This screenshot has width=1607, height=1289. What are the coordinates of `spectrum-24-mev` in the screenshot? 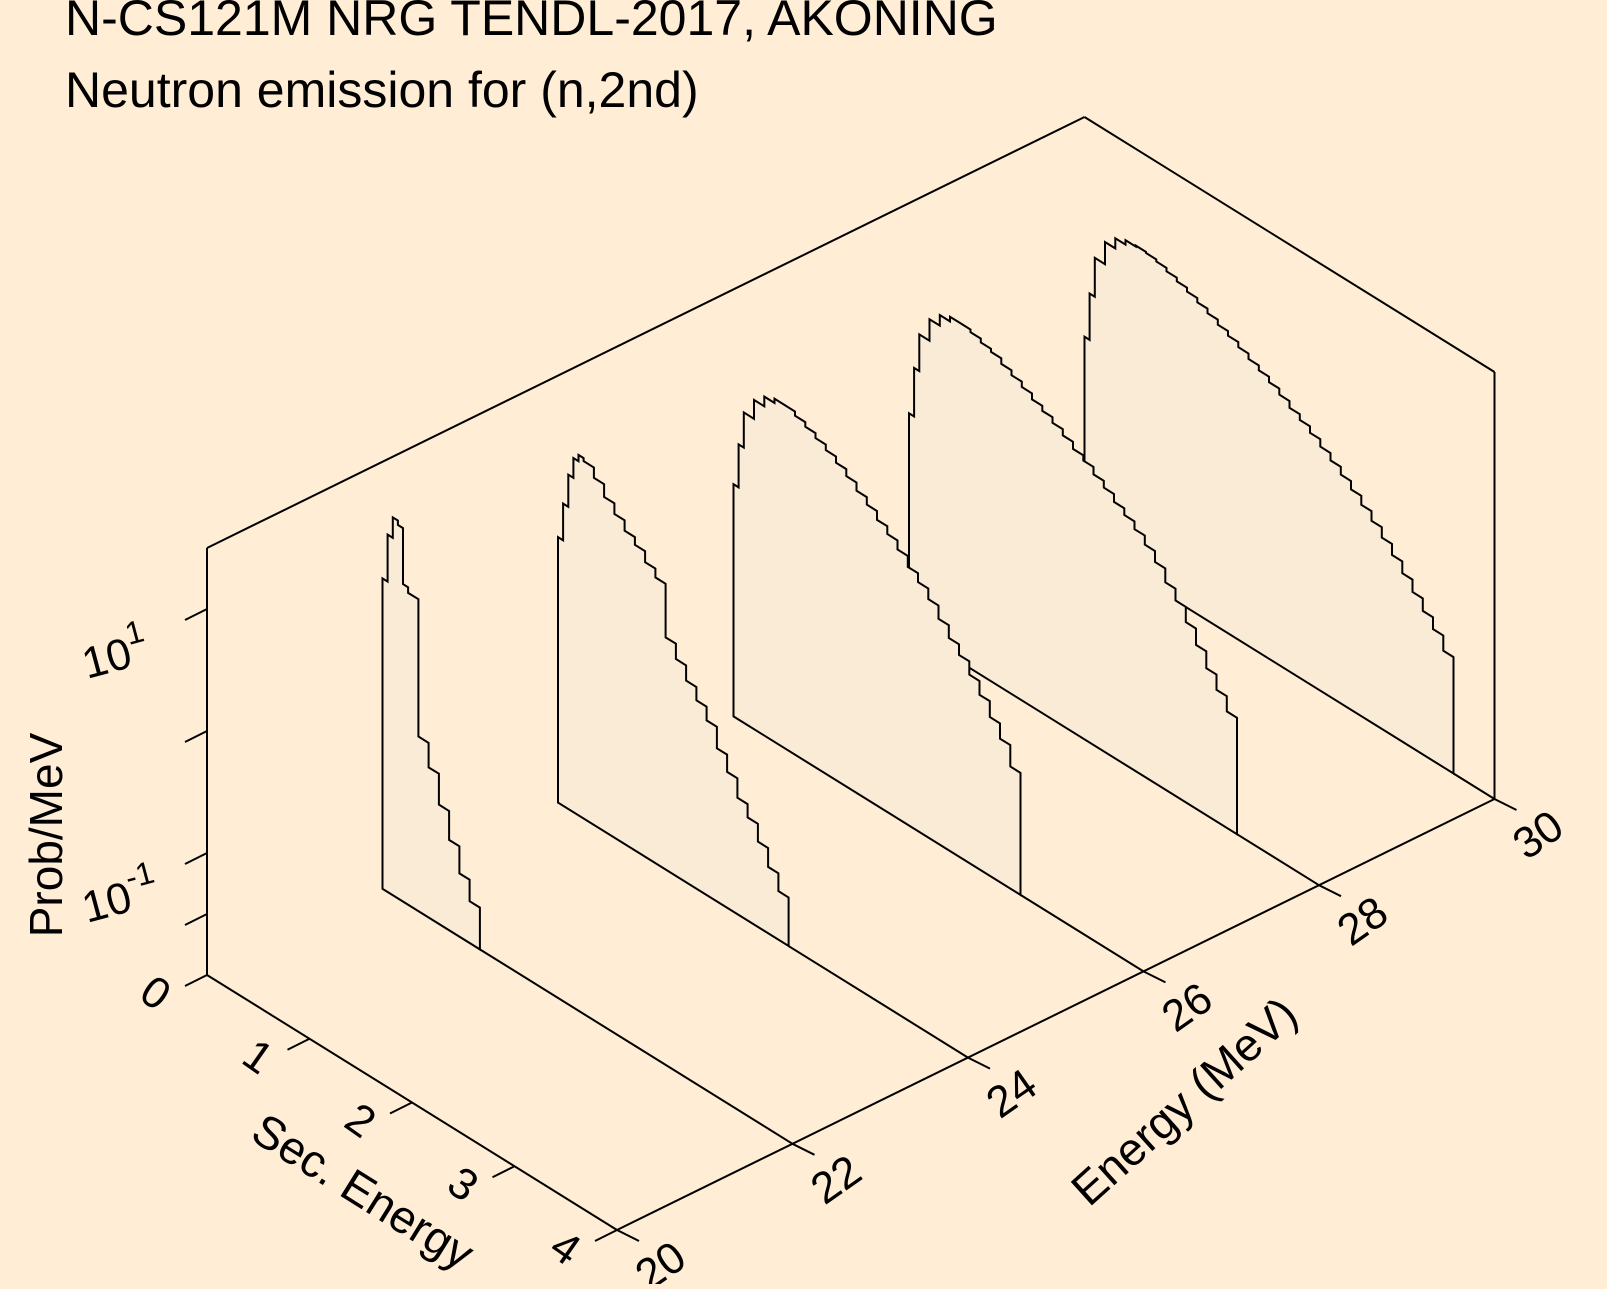 It's located at (763, 756).